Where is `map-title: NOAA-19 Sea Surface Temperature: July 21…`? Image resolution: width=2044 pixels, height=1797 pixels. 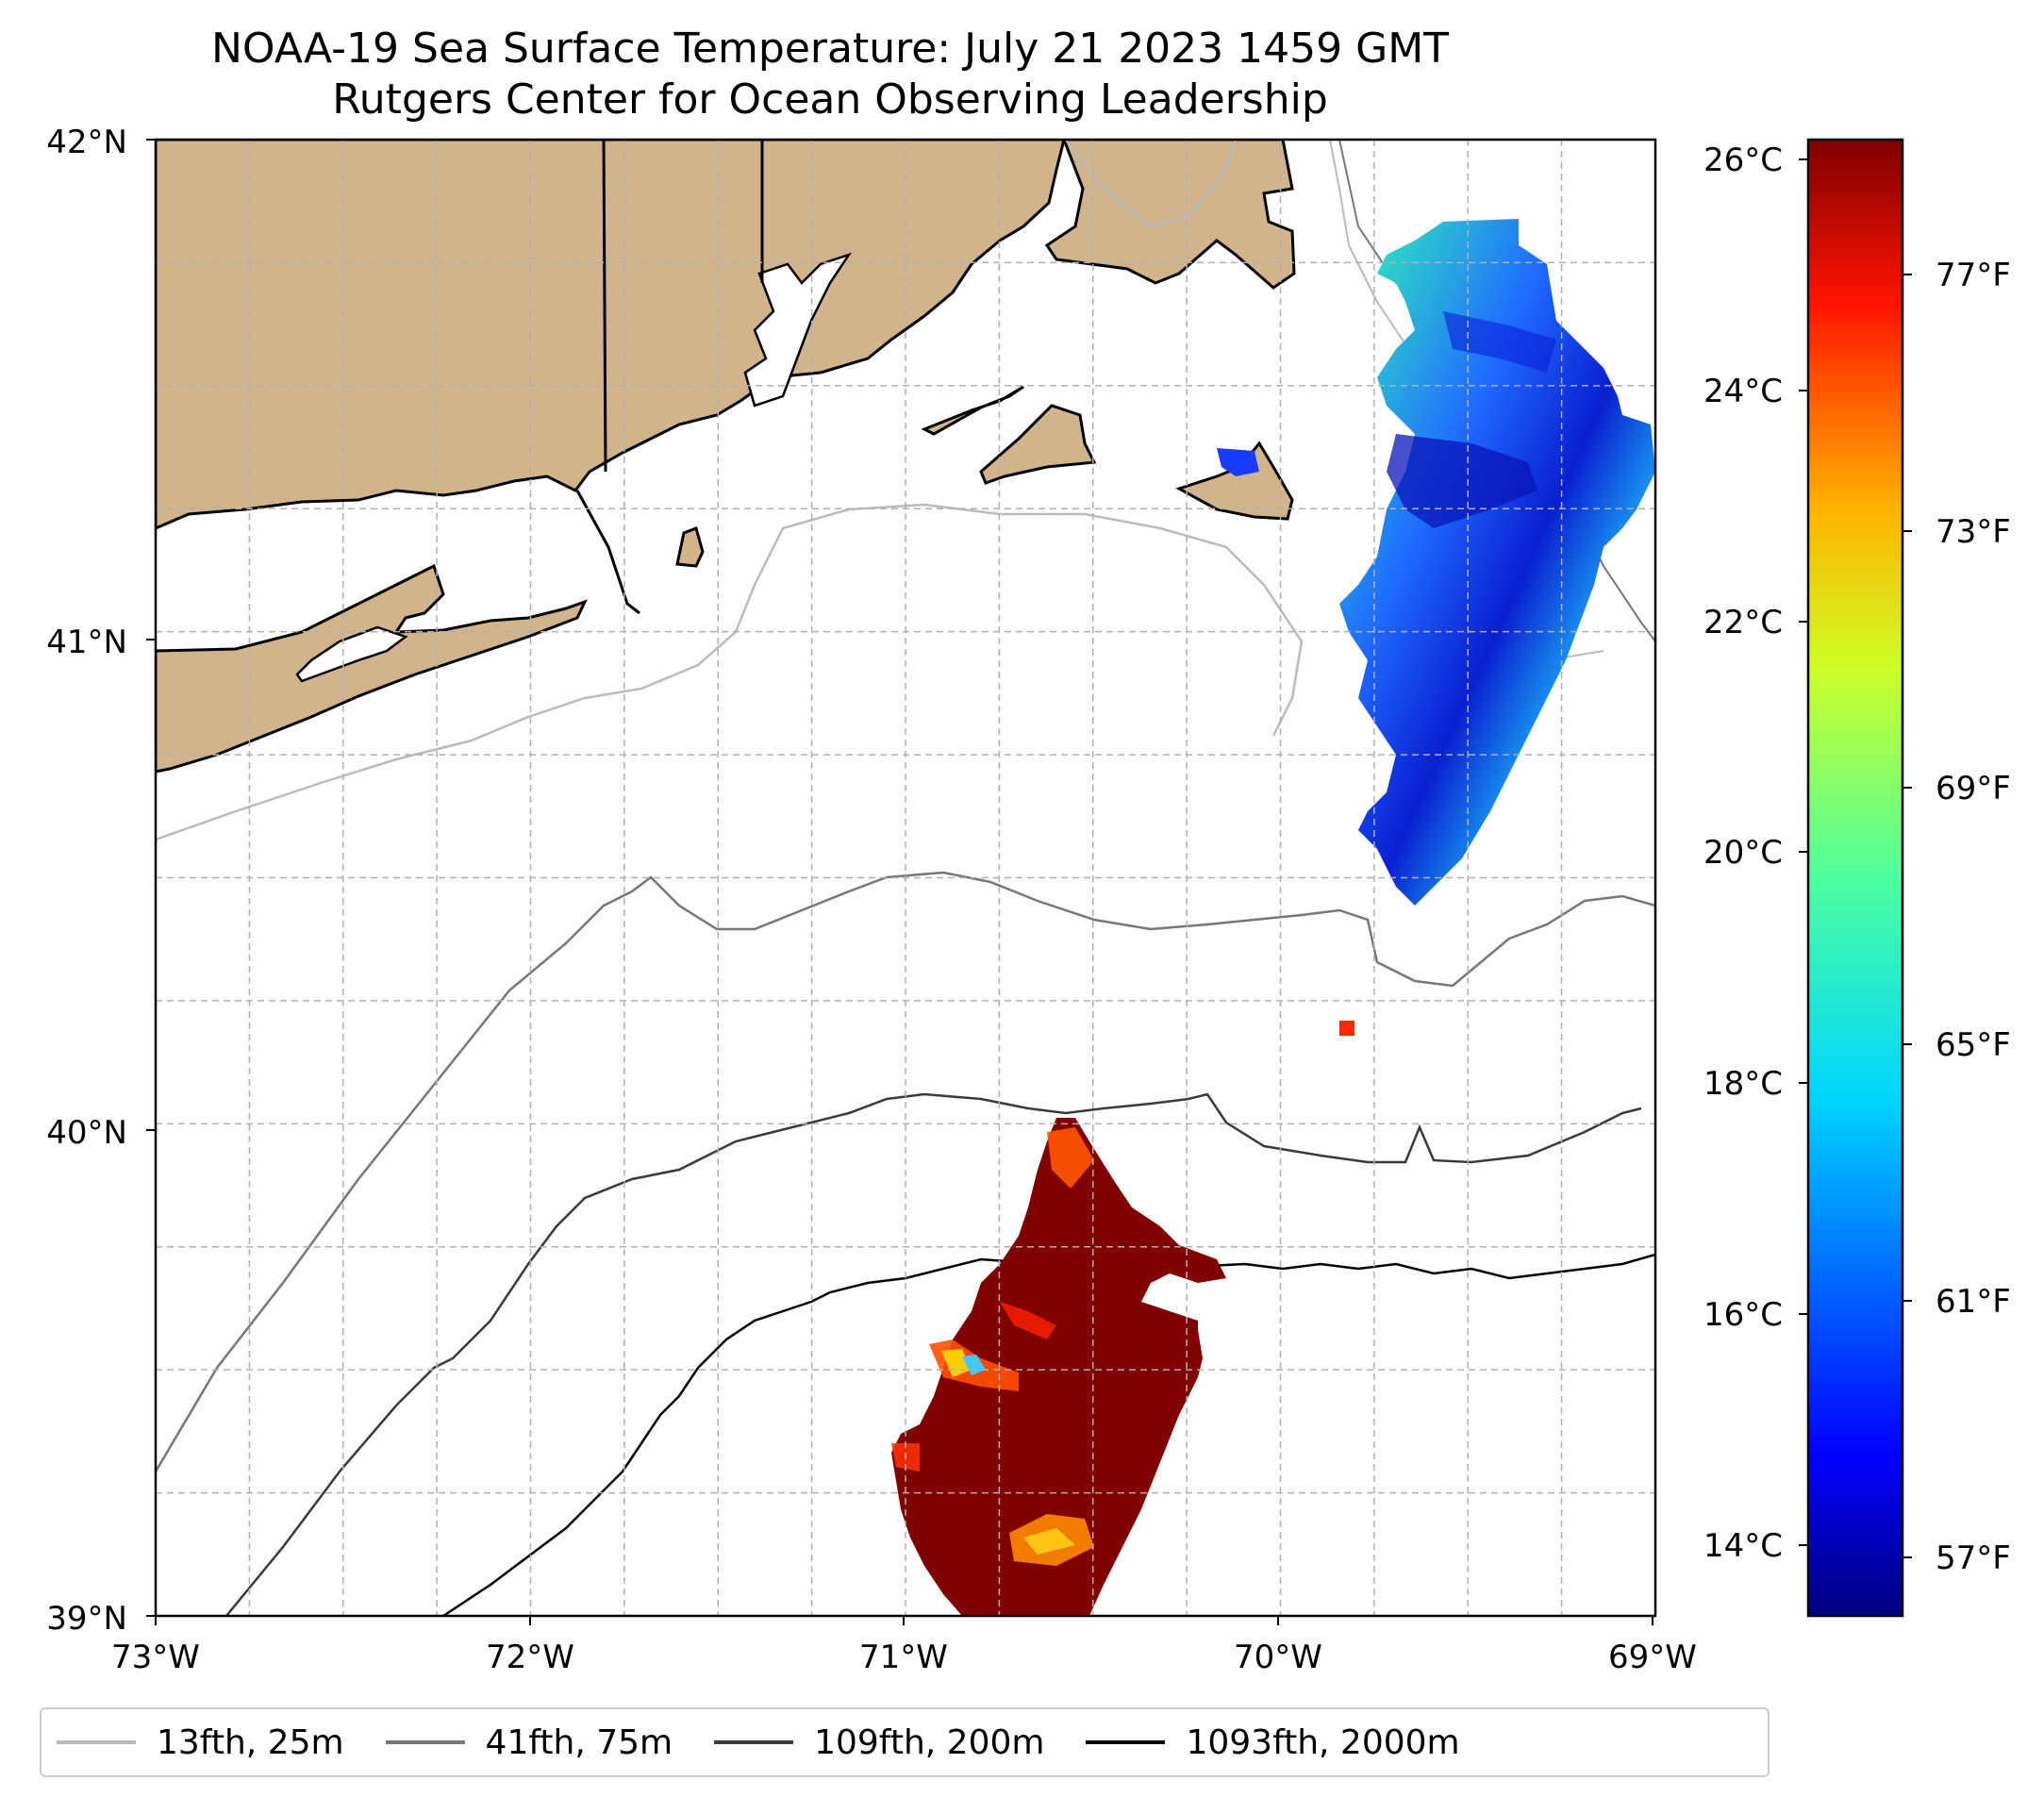 map-title: NOAA-19 Sea Surface Temperature: July 21… is located at coordinates (830, 49).